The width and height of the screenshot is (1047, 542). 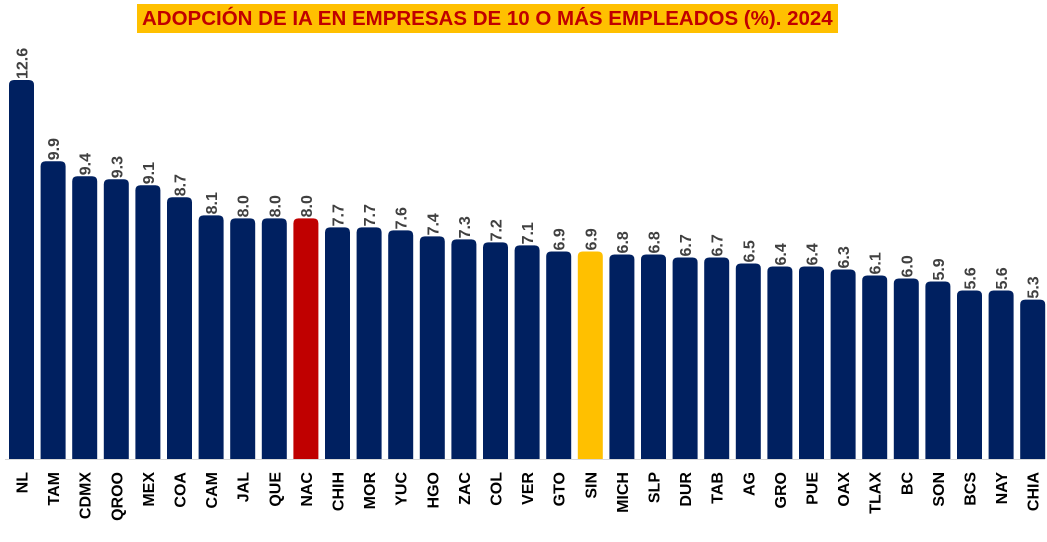 I want to click on value-label-QROO: 9.3, so click(x=117, y=167).